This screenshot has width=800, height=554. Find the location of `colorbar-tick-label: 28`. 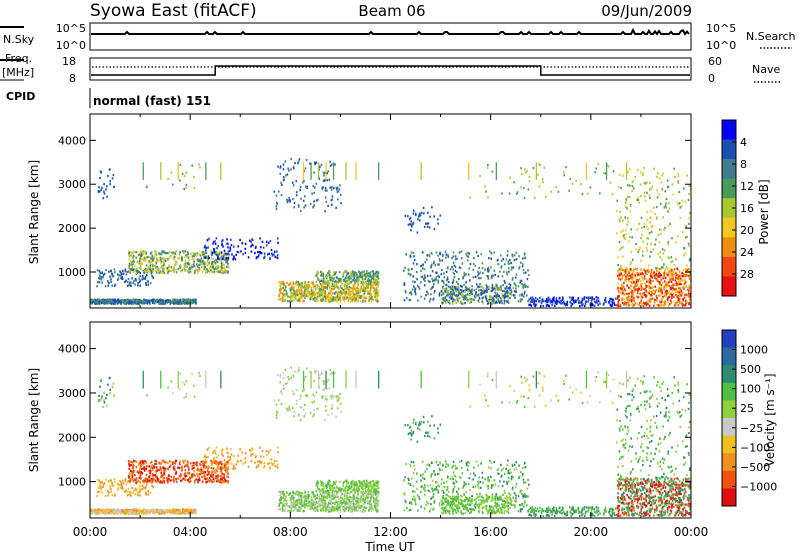

colorbar-tick-label: 28 is located at coordinates (747, 274).